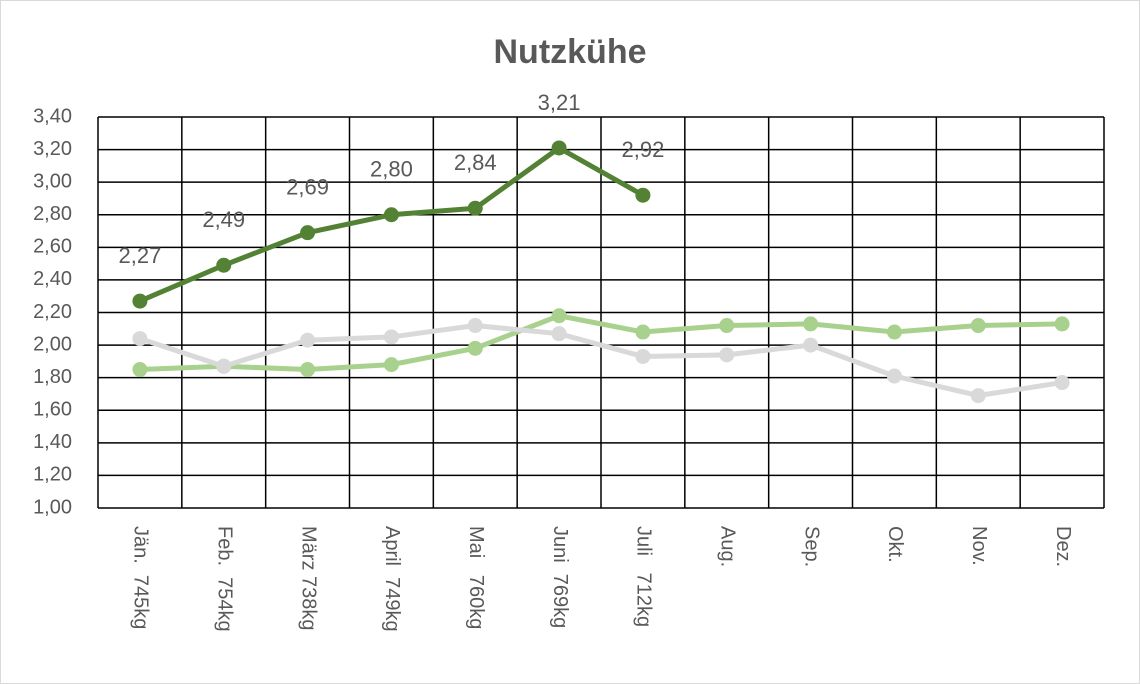 The image size is (1140, 684). What do you see at coordinates (643, 149) in the screenshot?
I see `data-label: 2,92` at bounding box center [643, 149].